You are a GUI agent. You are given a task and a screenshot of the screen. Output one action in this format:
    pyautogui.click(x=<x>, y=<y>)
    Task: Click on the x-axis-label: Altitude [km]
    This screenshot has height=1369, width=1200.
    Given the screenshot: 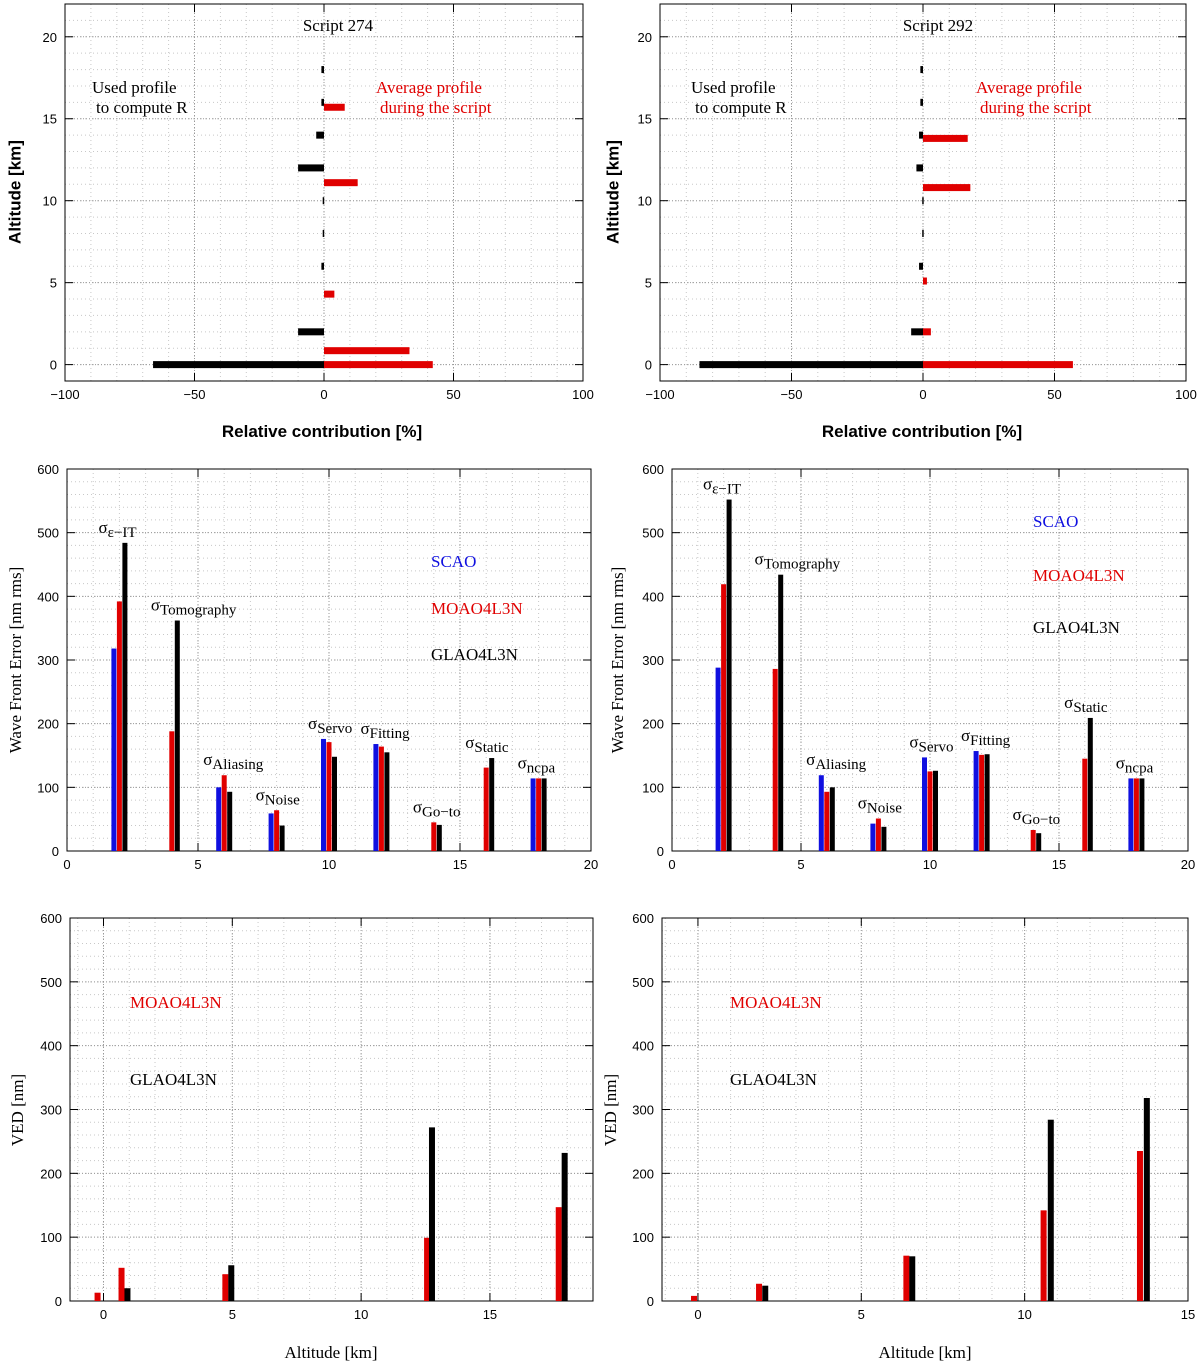 What is the action you would take?
    pyautogui.click(x=924, y=1352)
    